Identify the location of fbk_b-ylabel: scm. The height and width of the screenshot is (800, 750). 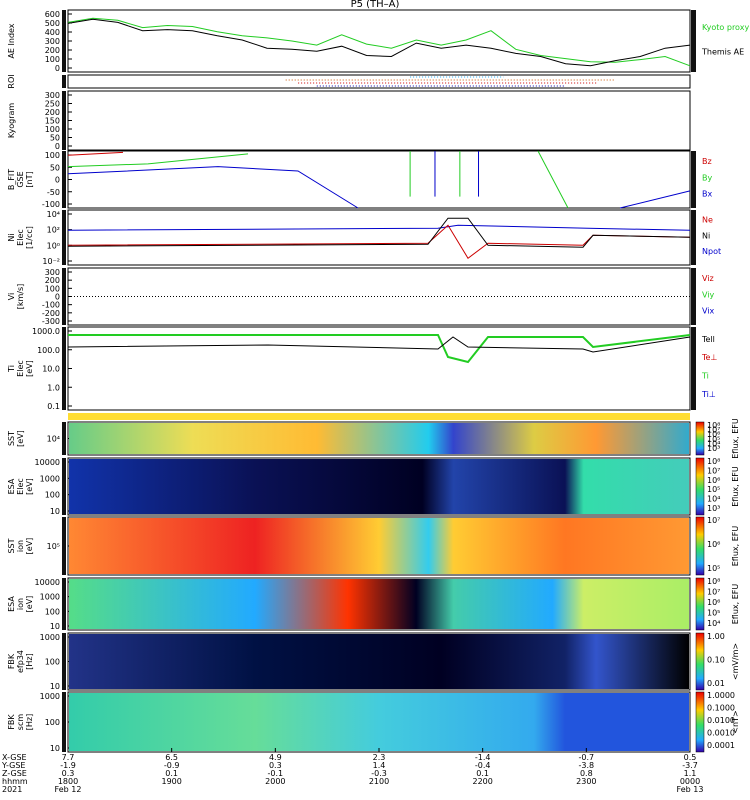
(20, 722).